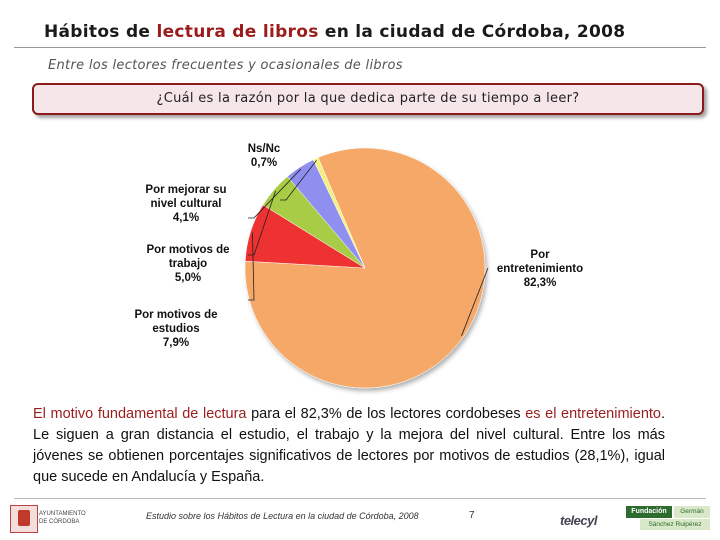 The width and height of the screenshot is (720, 540). Describe the element at coordinates (360, 498) in the screenshot. I see `footer-divider` at that location.